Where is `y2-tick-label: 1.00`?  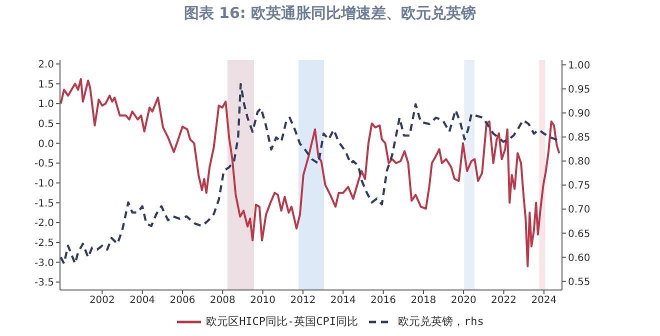 y2-tick-label: 1.00 is located at coordinates (579, 66).